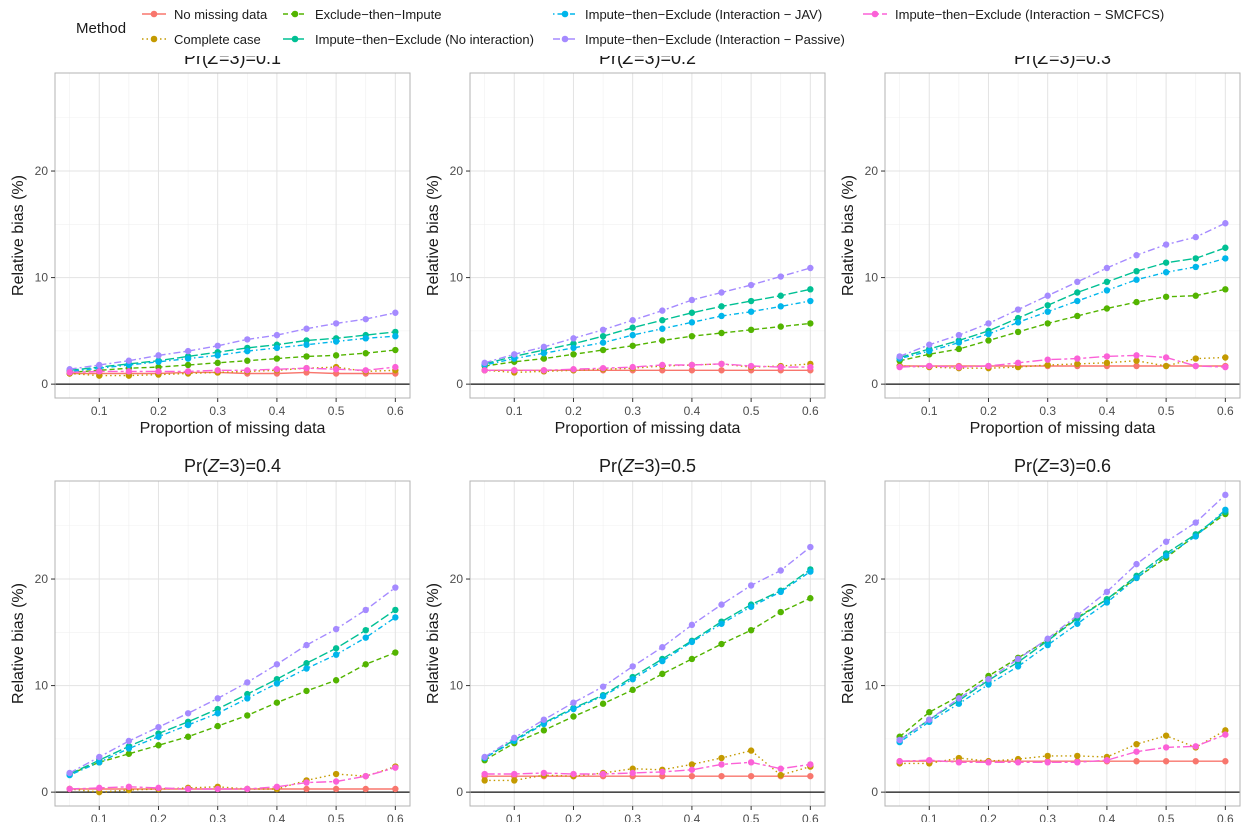 The width and height of the screenshot is (1245, 827). I want to click on y-axis-label: Relative bias (%), so click(18, 643).